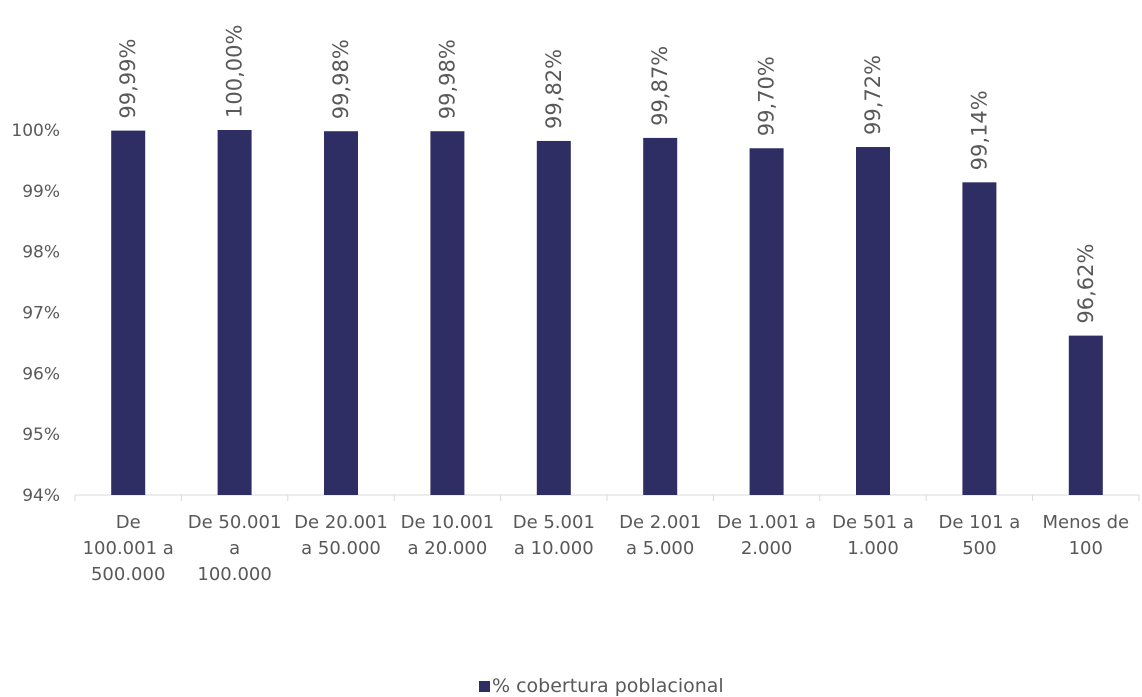  Describe the element at coordinates (608, 686) in the screenshot. I see `legend-label: % cobertura poblacional` at that location.